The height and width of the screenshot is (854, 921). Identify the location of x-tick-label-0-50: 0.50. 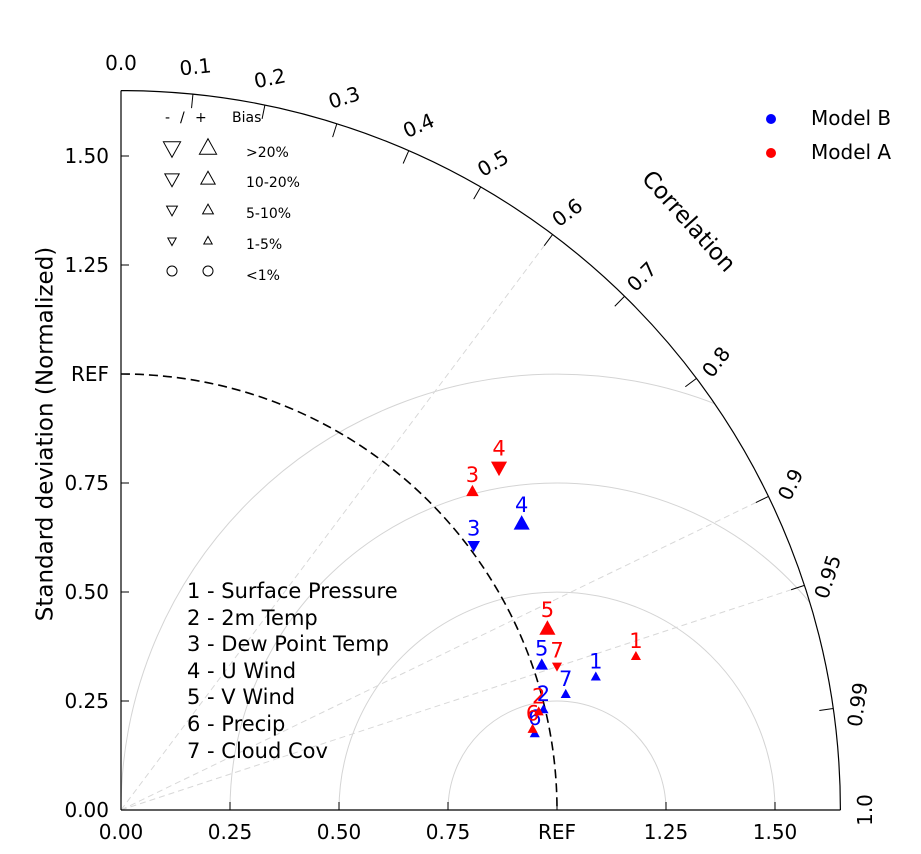
(339, 832).